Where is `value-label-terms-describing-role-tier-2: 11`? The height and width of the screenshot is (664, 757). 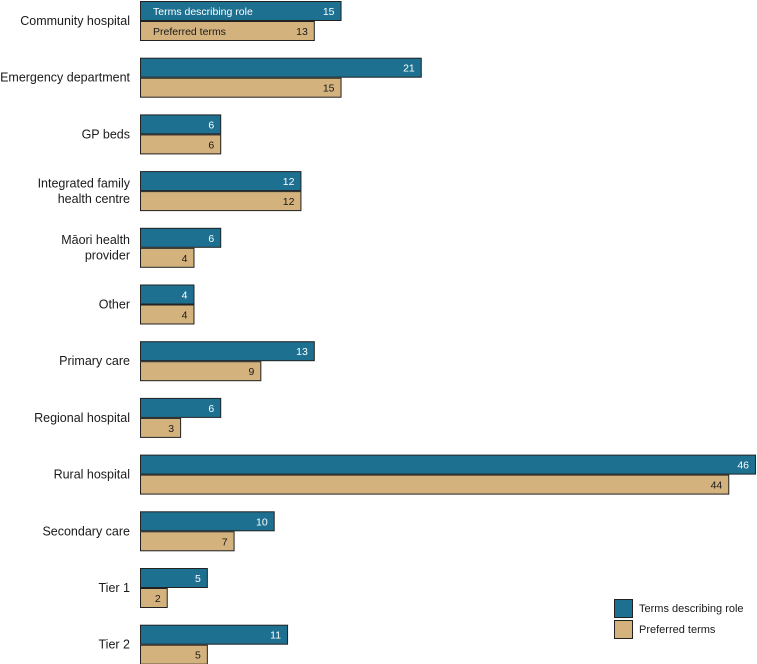
value-label-terms-describing-role-tier-2: 11 is located at coordinates (275, 636).